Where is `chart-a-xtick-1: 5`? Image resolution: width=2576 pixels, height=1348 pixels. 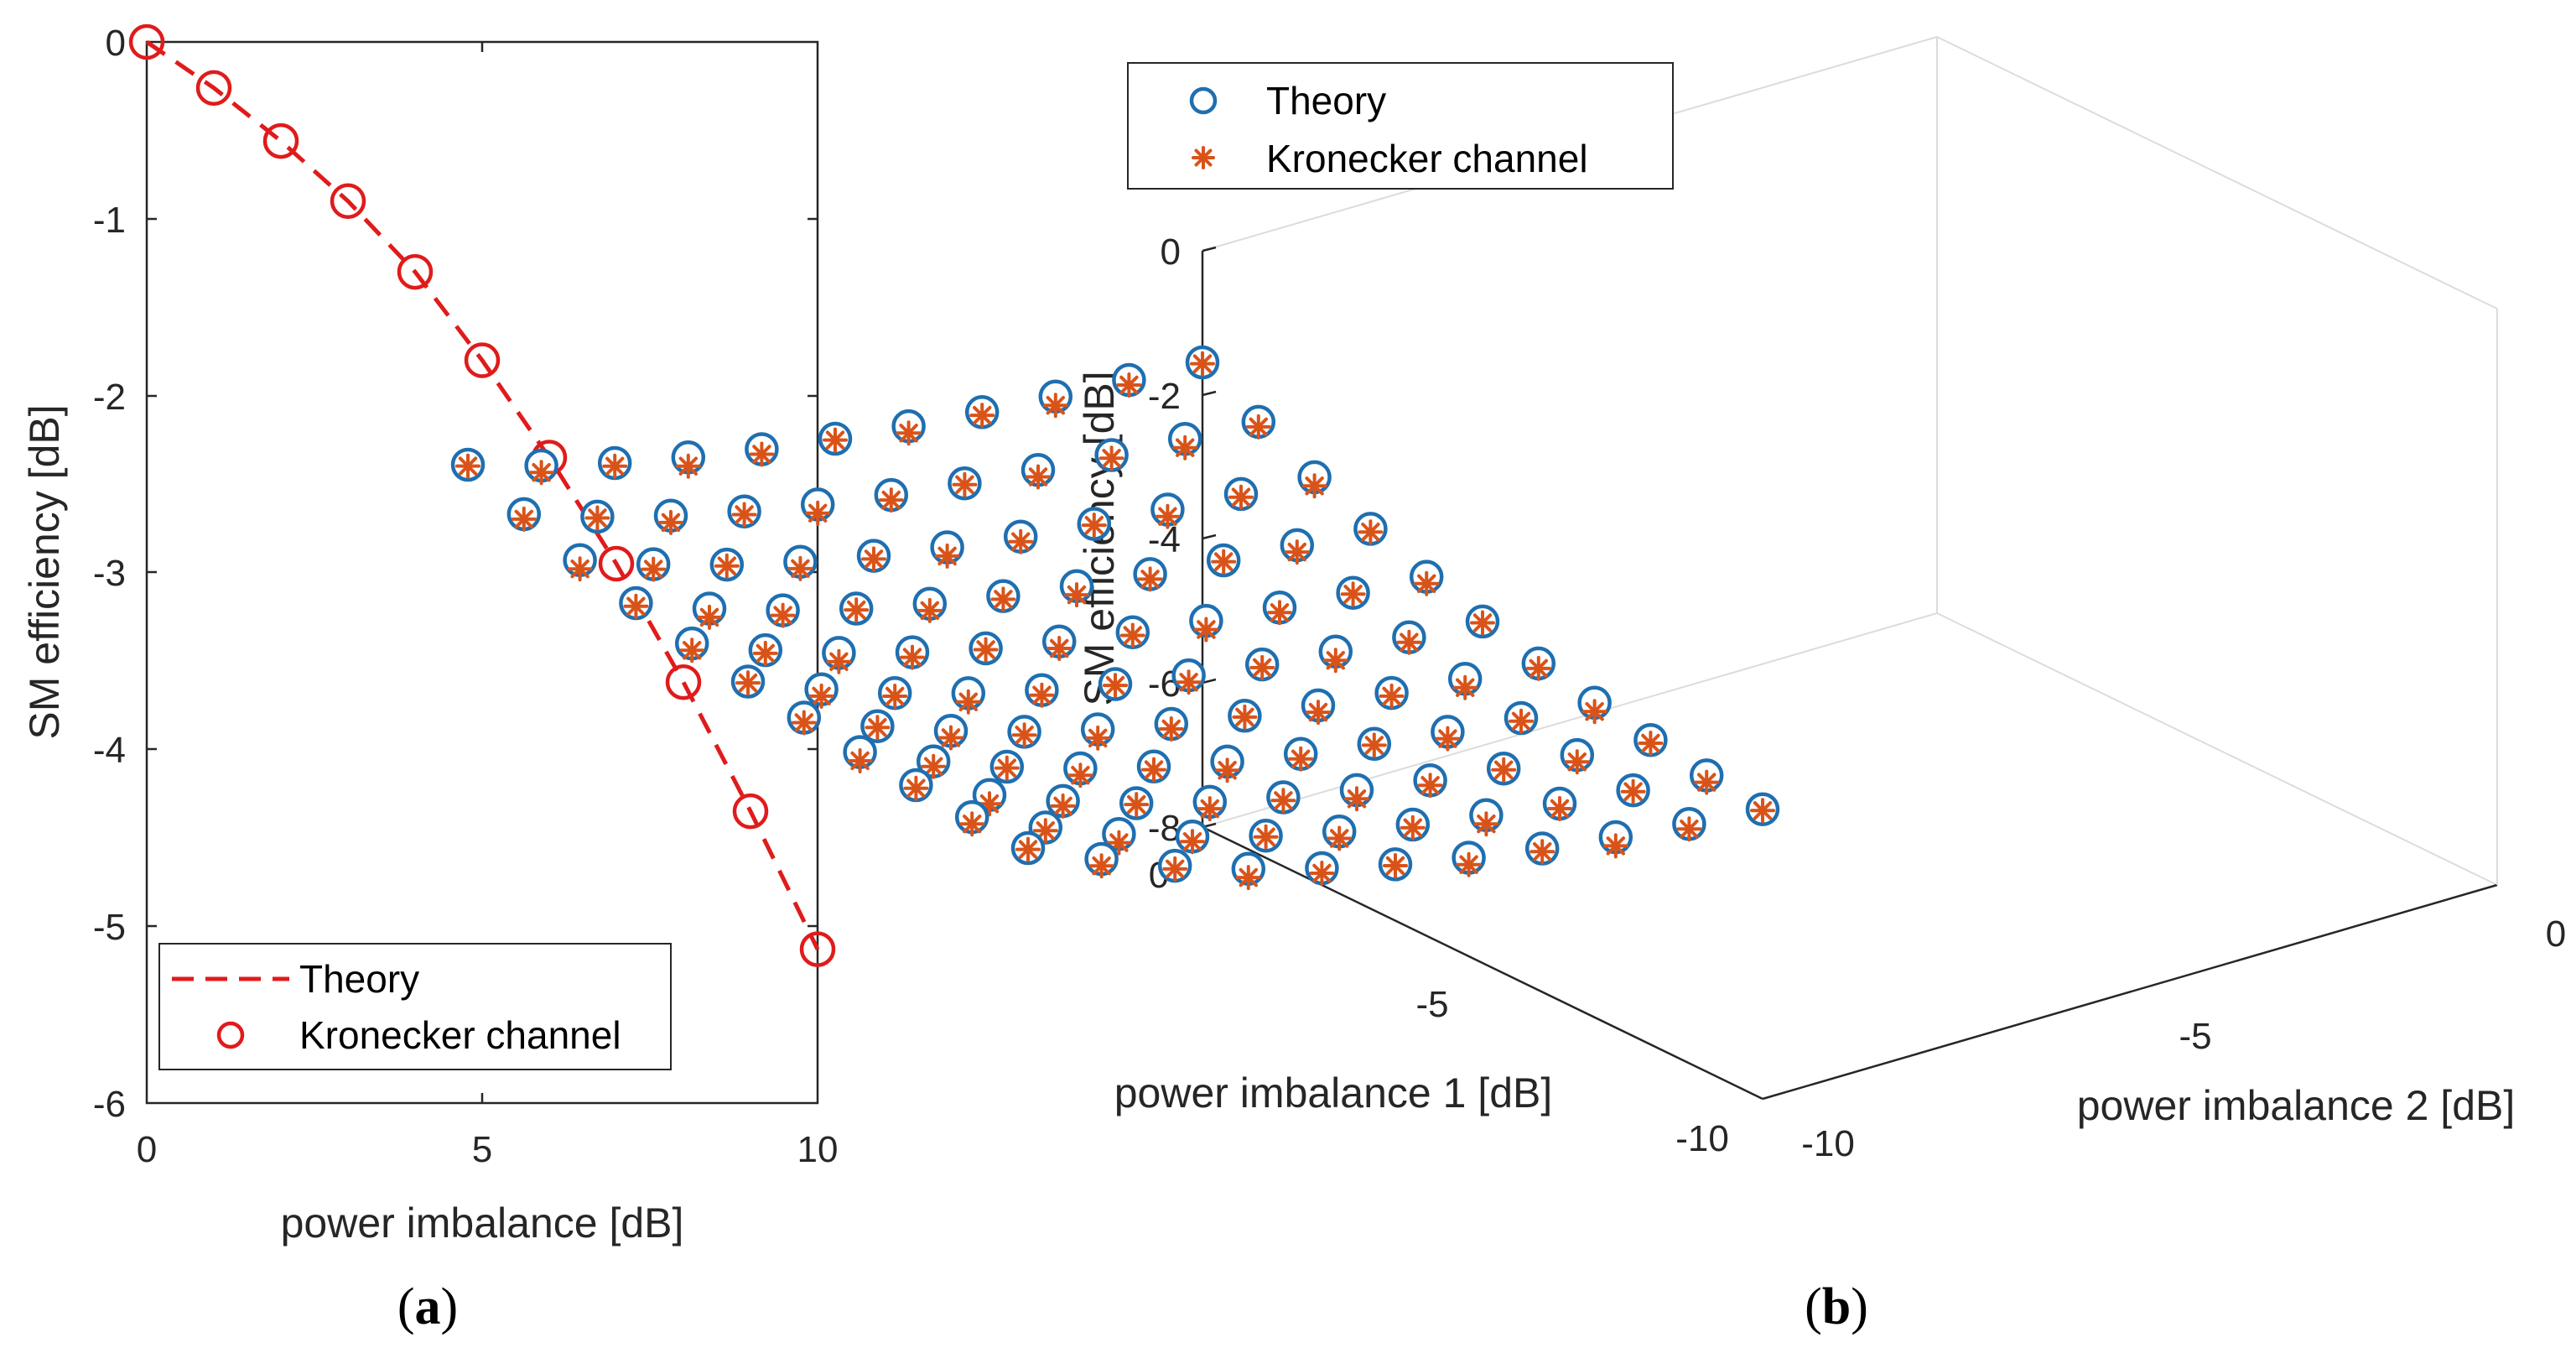
chart-a-xtick-1: 5 is located at coordinates (482, 1149).